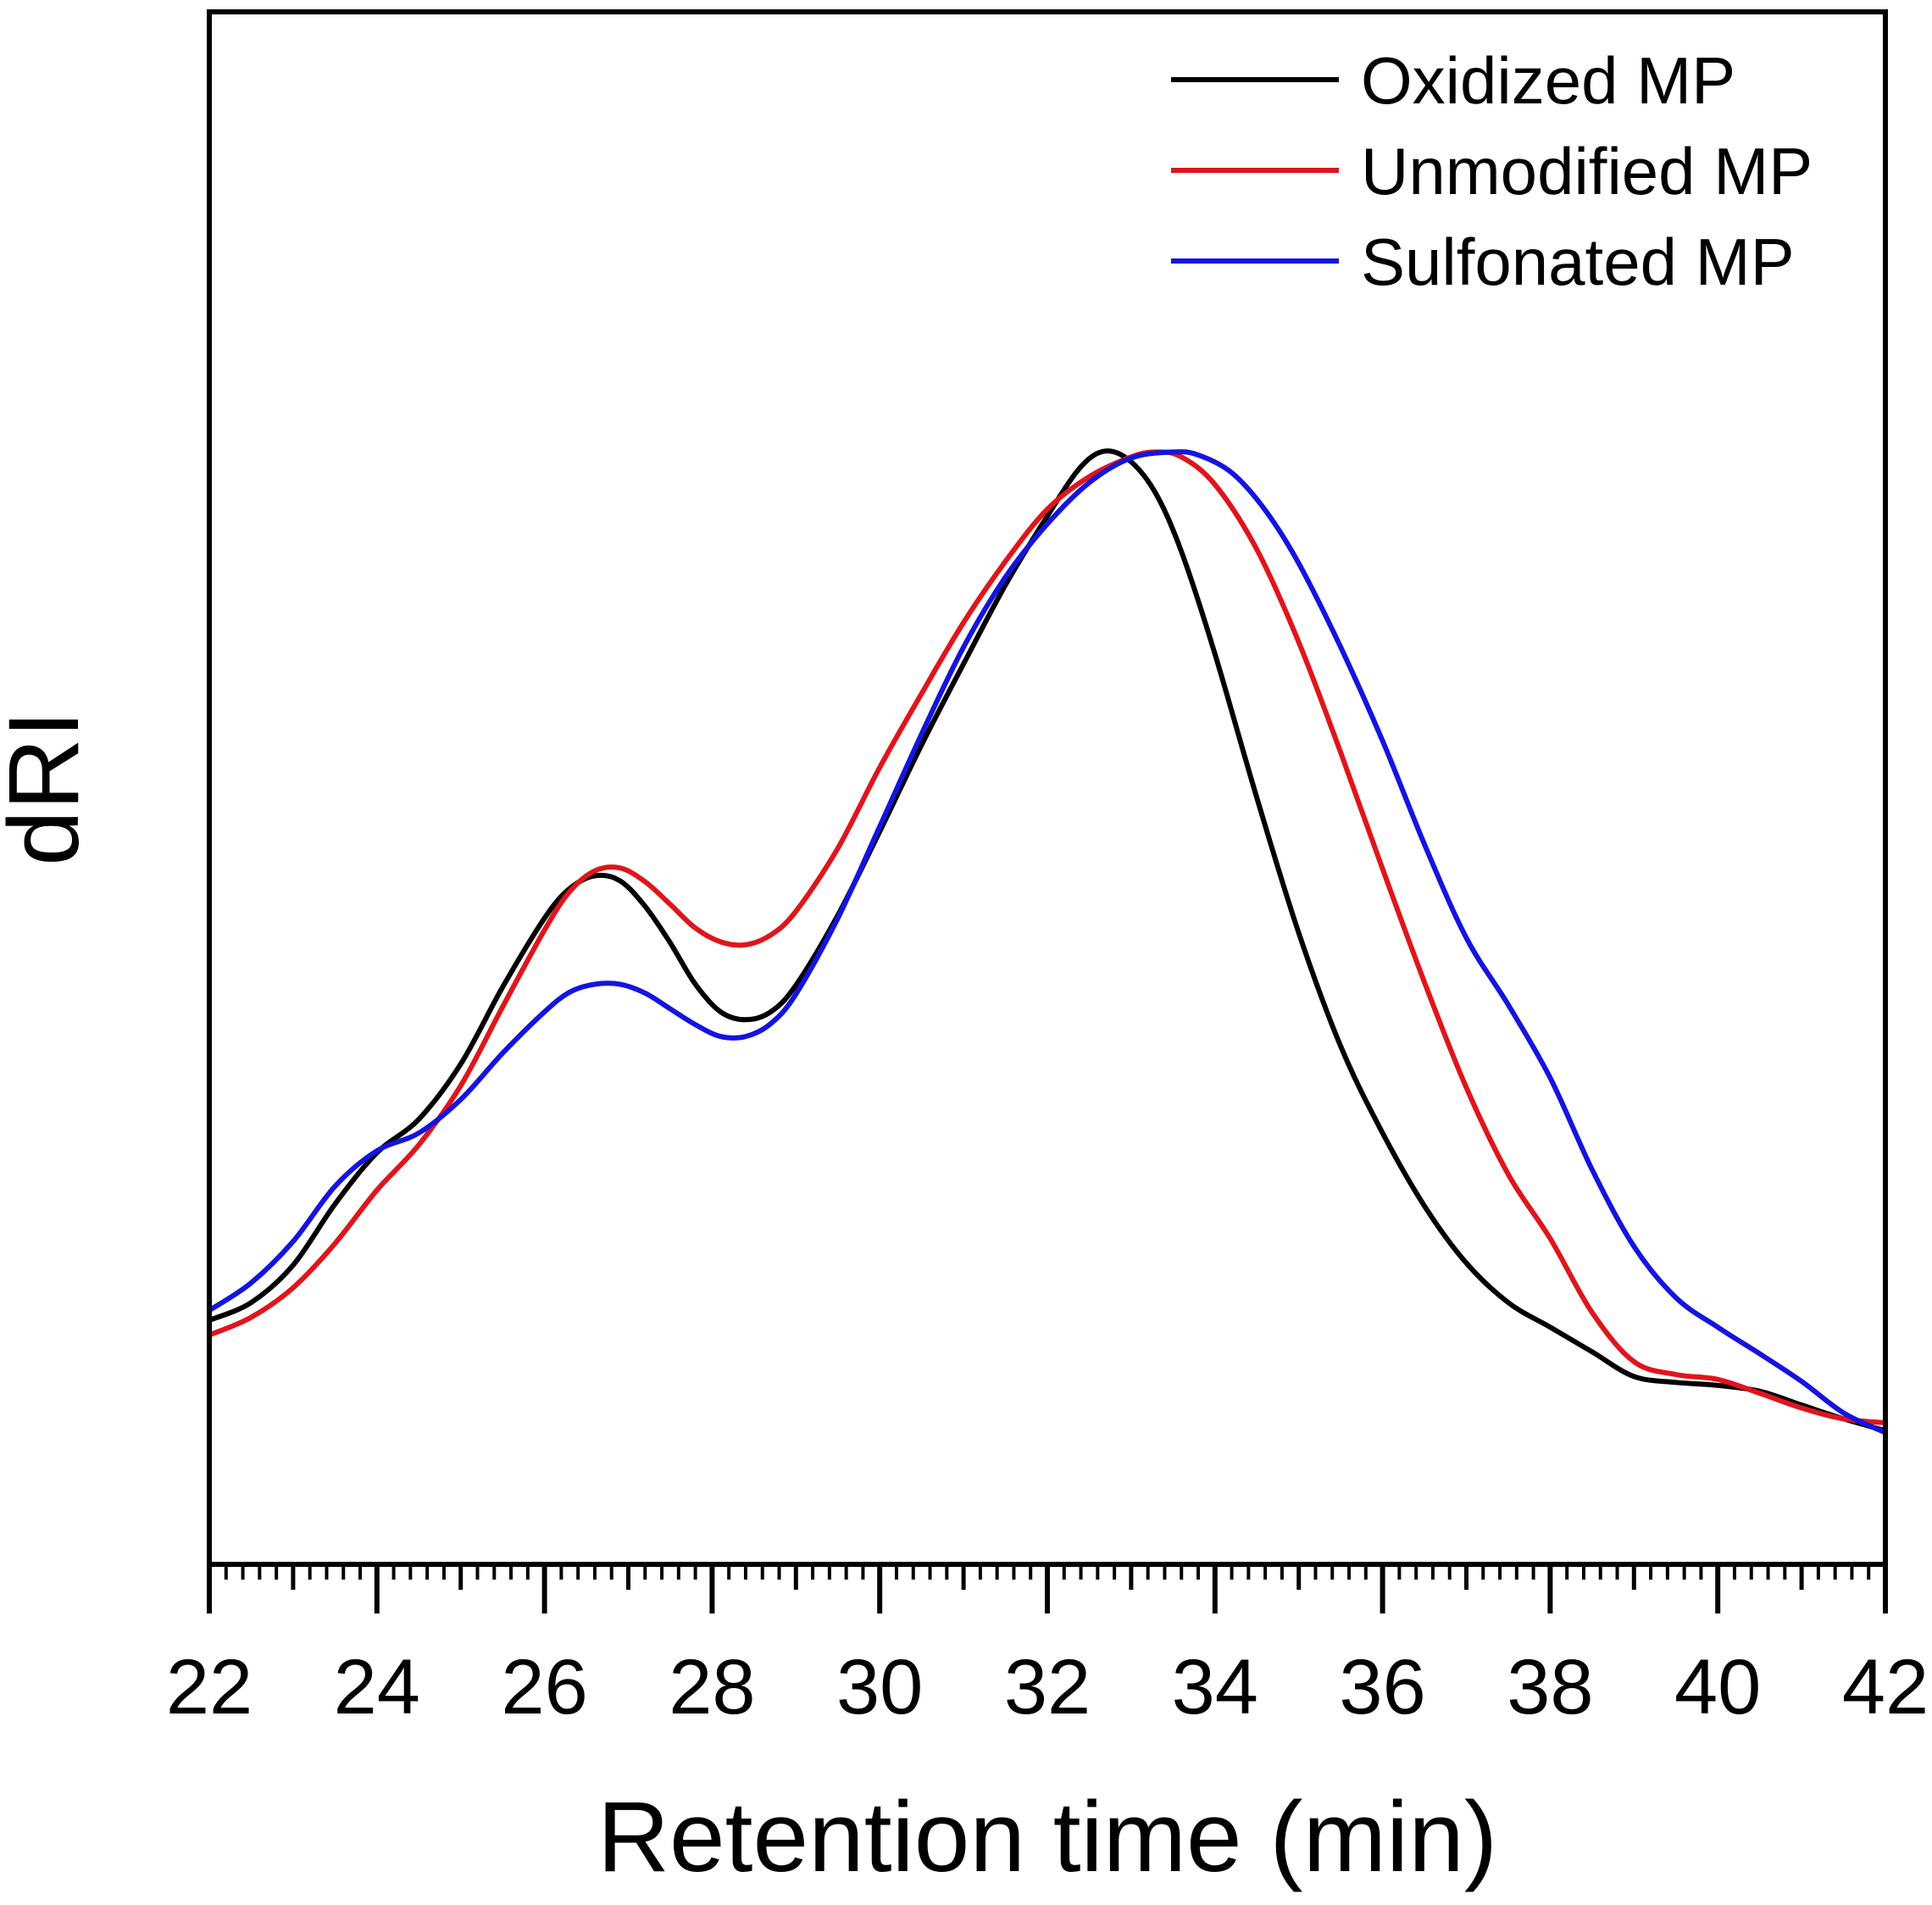  What do you see at coordinates (1548, 81) in the screenshot?
I see `legend-label-oxidized-mp: Oxidized MP` at bounding box center [1548, 81].